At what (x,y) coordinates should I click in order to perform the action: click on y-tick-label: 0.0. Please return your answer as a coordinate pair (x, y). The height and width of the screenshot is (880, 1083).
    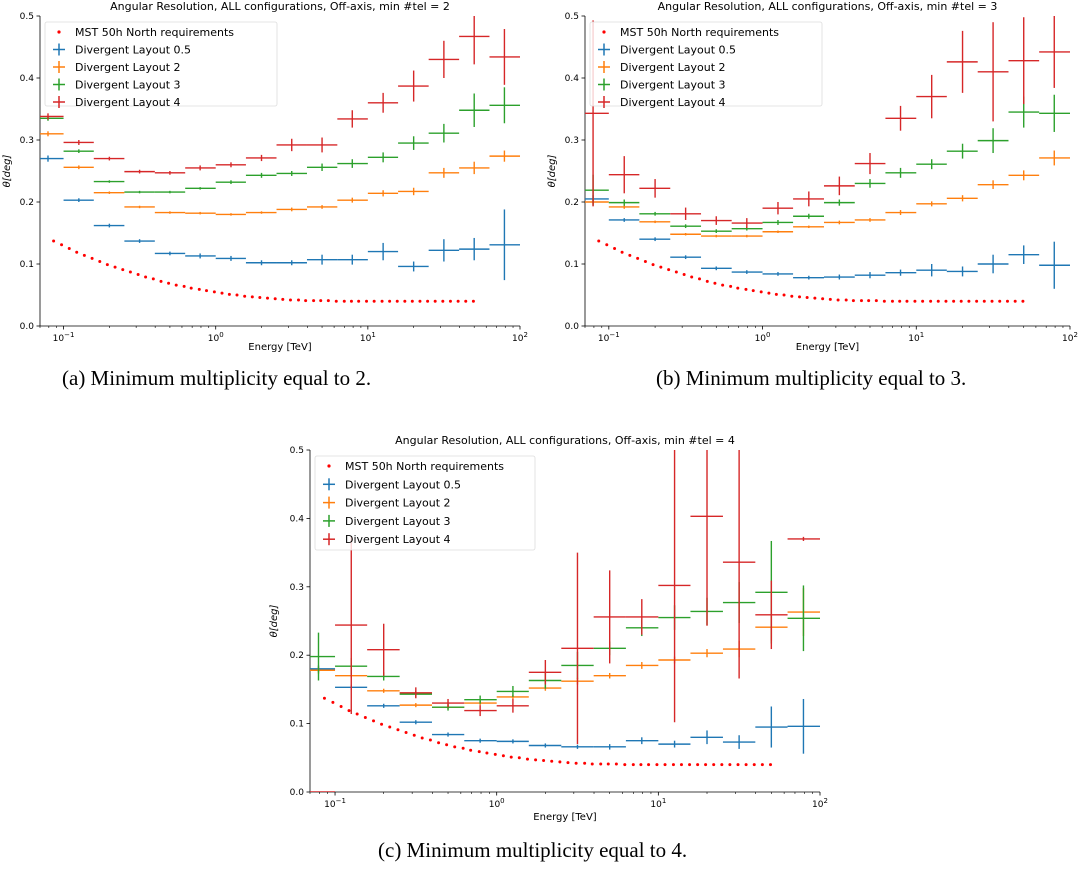
    Looking at the image, I should click on (572, 327).